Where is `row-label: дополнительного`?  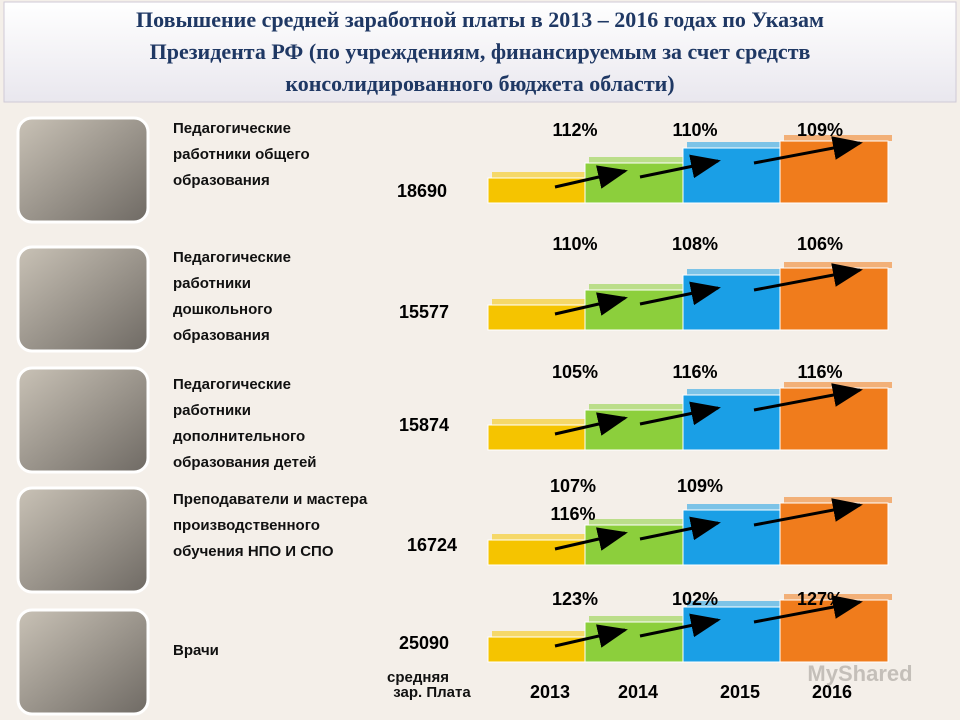 row-label: дополнительного is located at coordinates (239, 436).